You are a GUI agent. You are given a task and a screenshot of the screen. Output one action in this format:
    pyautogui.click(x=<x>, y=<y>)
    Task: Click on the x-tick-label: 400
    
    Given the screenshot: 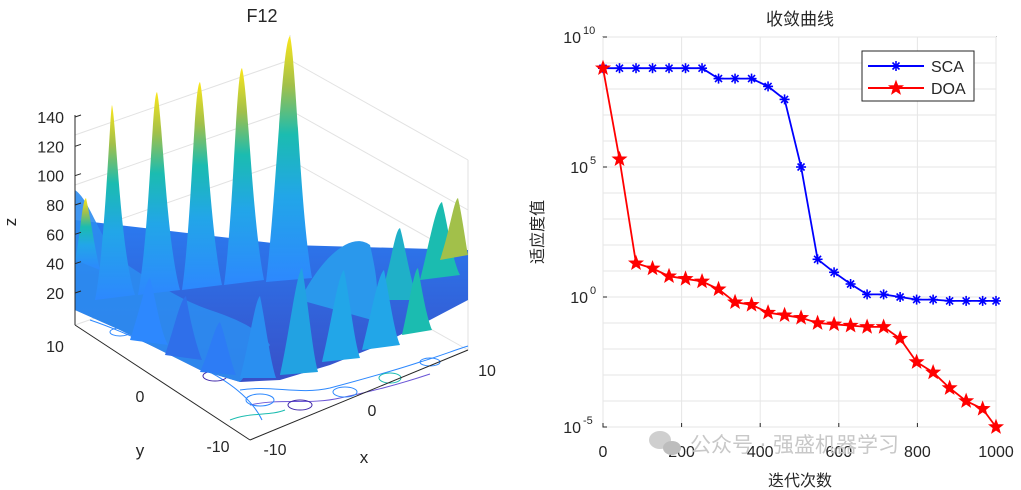 What is the action you would take?
    pyautogui.click(x=760, y=452)
    